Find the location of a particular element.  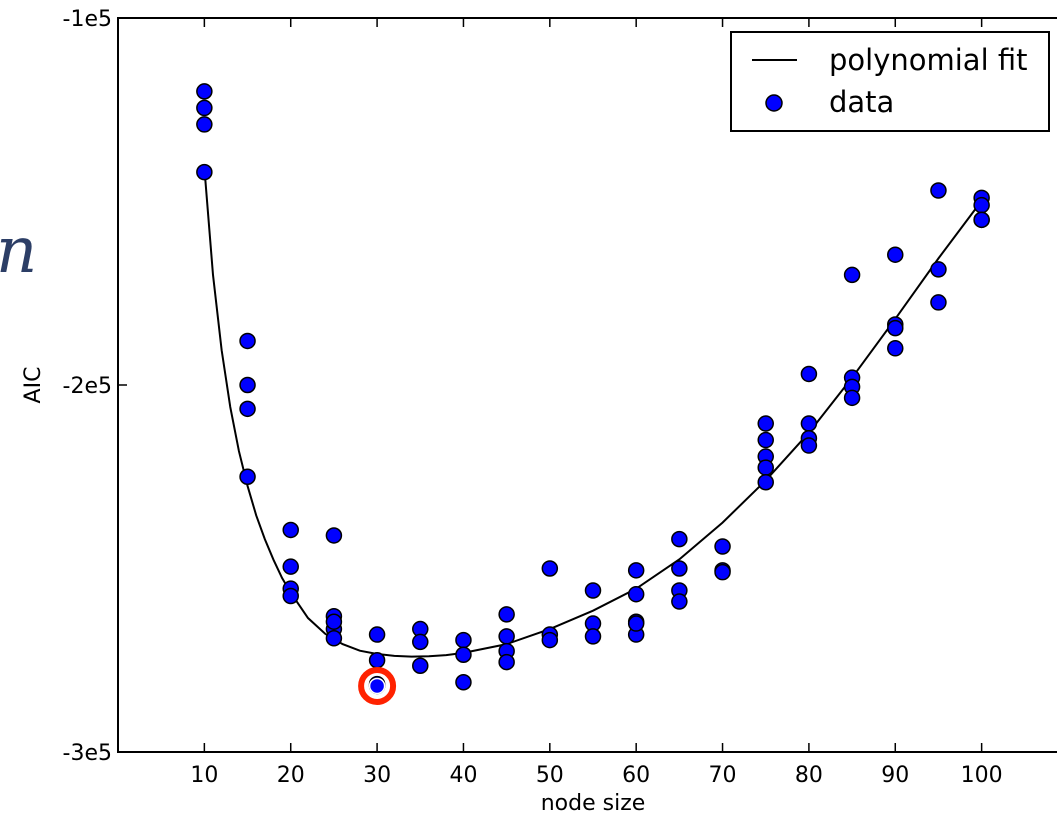

x-tick-label: 20 is located at coordinates (291, 775).